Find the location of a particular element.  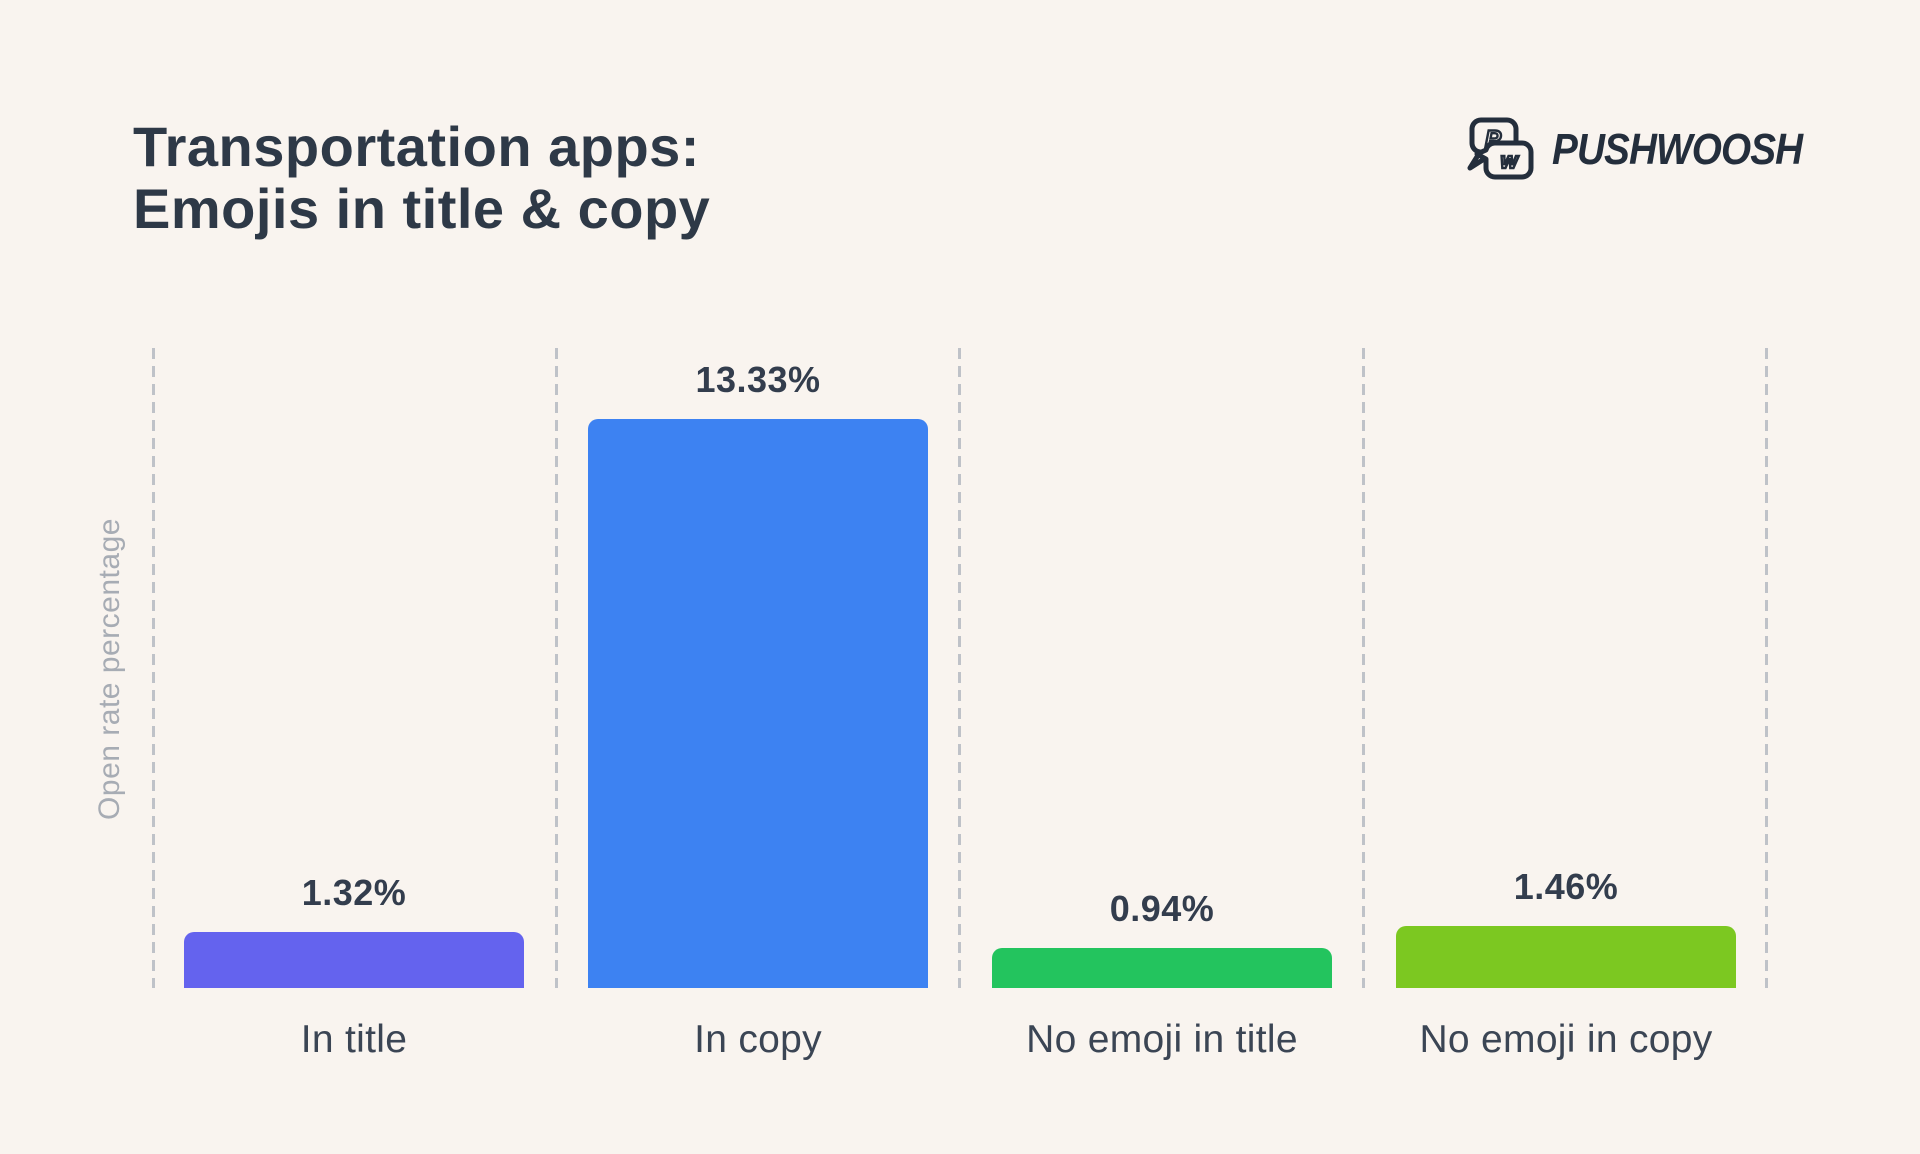

bar-column-no-emoji-in-copy: 1.46% is located at coordinates (1566, 668).